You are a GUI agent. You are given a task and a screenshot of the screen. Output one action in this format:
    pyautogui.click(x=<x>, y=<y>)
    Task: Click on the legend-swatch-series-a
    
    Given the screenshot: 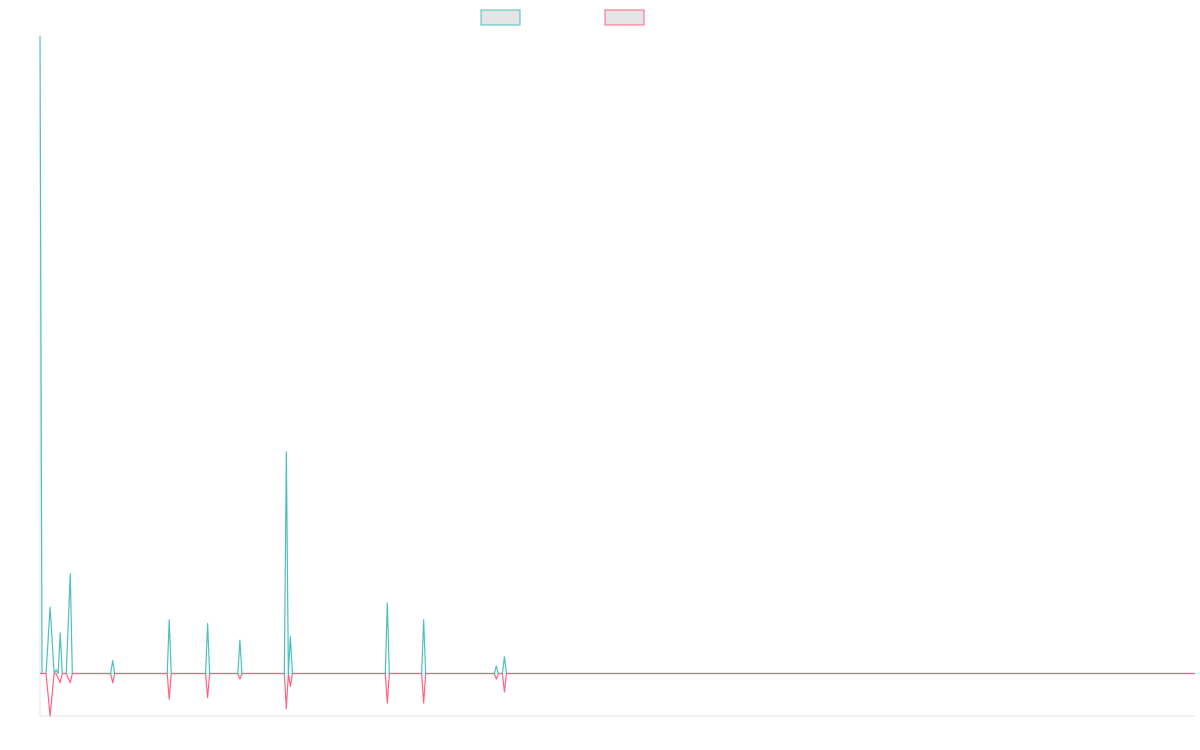 What is the action you would take?
    pyautogui.click(x=500, y=17)
    